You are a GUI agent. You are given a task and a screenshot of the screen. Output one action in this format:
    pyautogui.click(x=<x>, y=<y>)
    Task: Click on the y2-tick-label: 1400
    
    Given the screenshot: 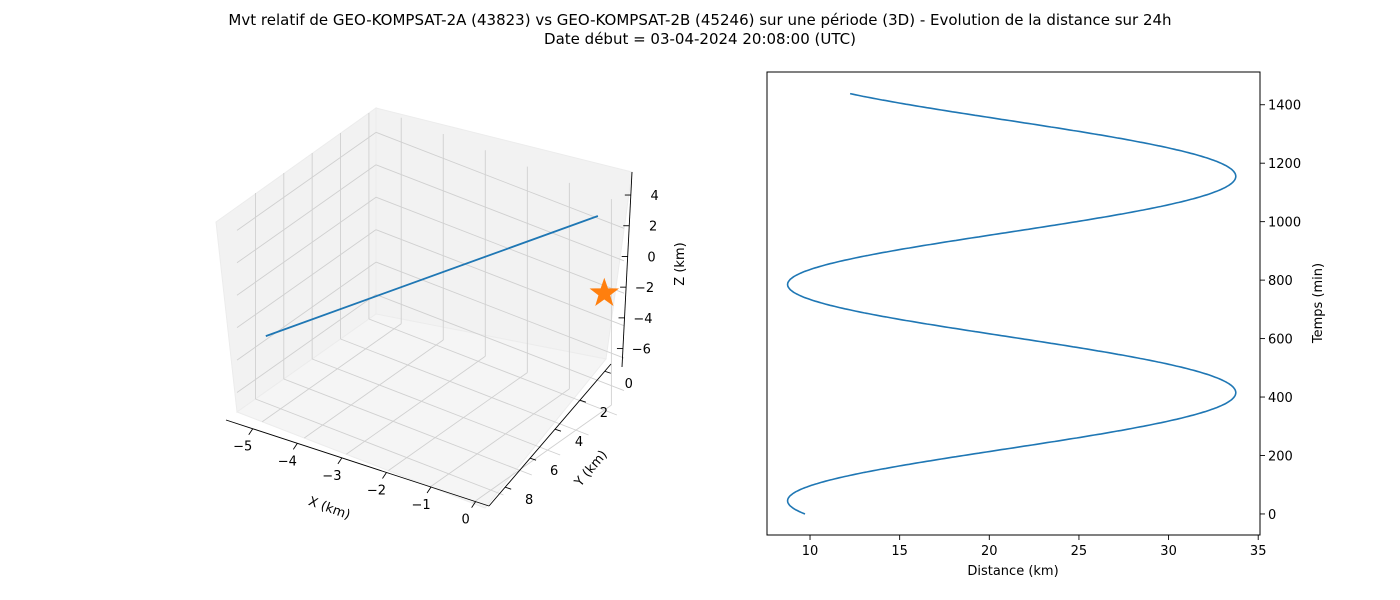 What is the action you would take?
    pyautogui.click(x=1284, y=106)
    